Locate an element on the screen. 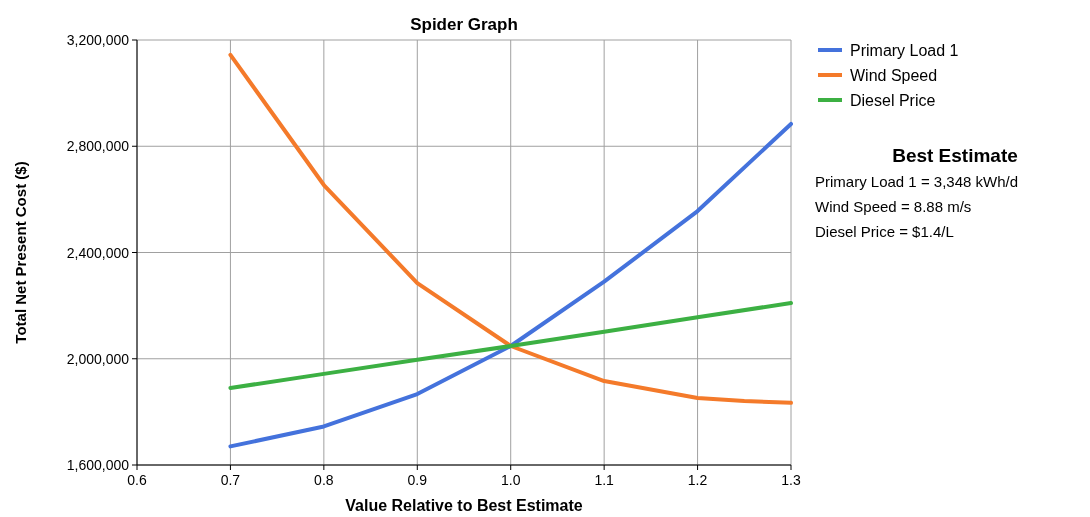  x-tick-label: 0.7 is located at coordinates (230, 480).